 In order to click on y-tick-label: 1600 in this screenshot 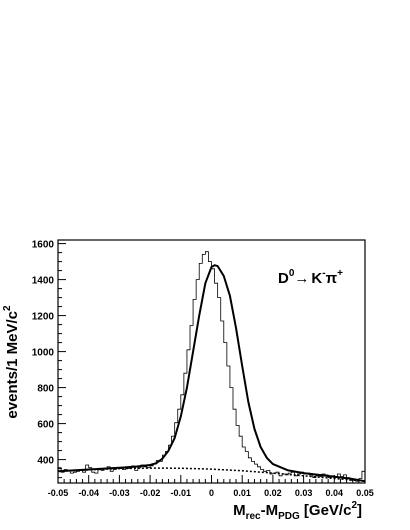, I will do `click(43, 245)`.